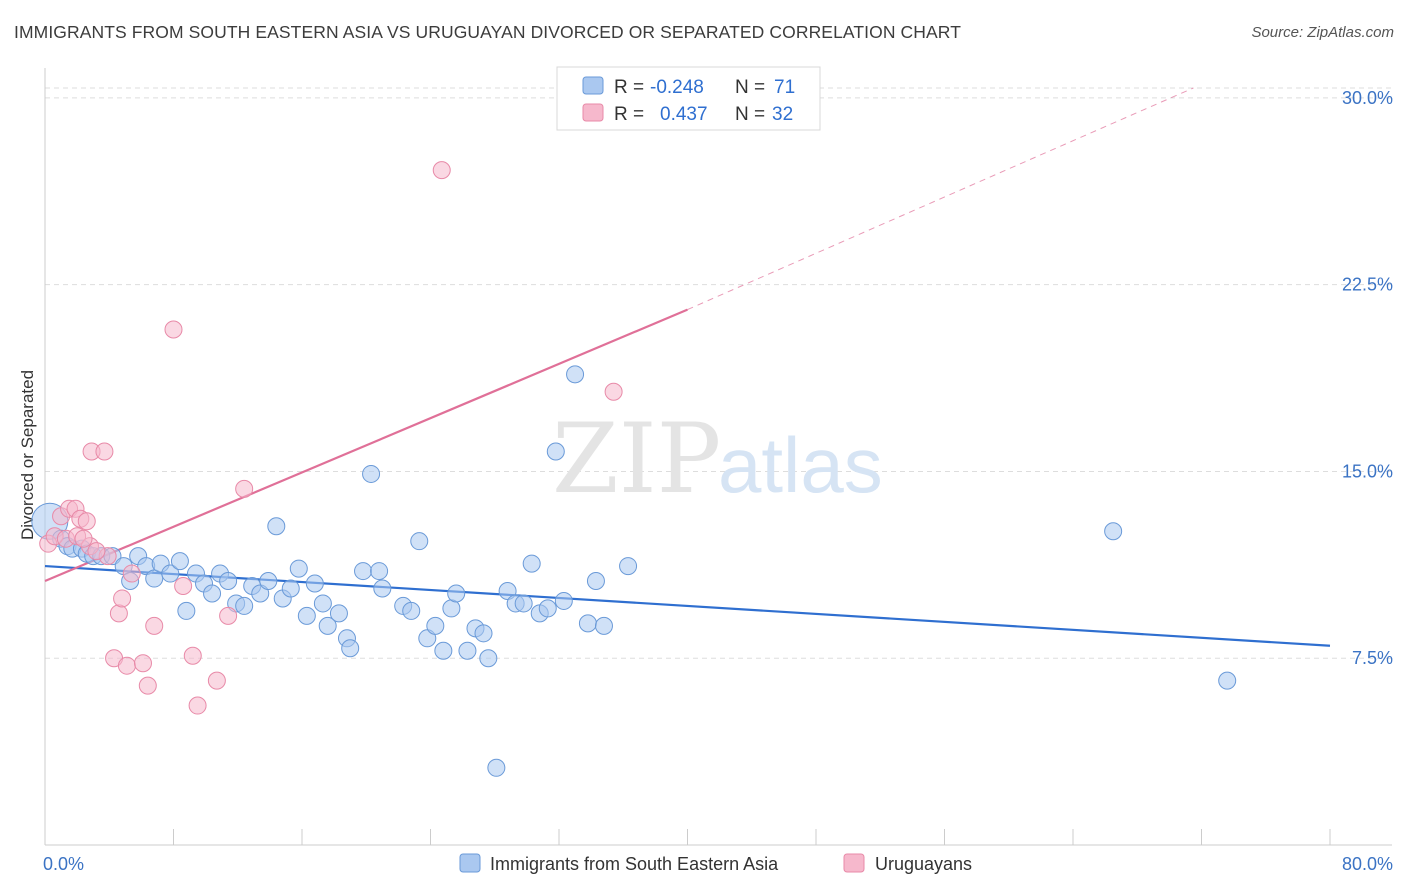 This screenshot has height=892, width=1406. I want to click on series-legend-label-blue: Immigrants from South Eastern Asia, so click(634, 864).